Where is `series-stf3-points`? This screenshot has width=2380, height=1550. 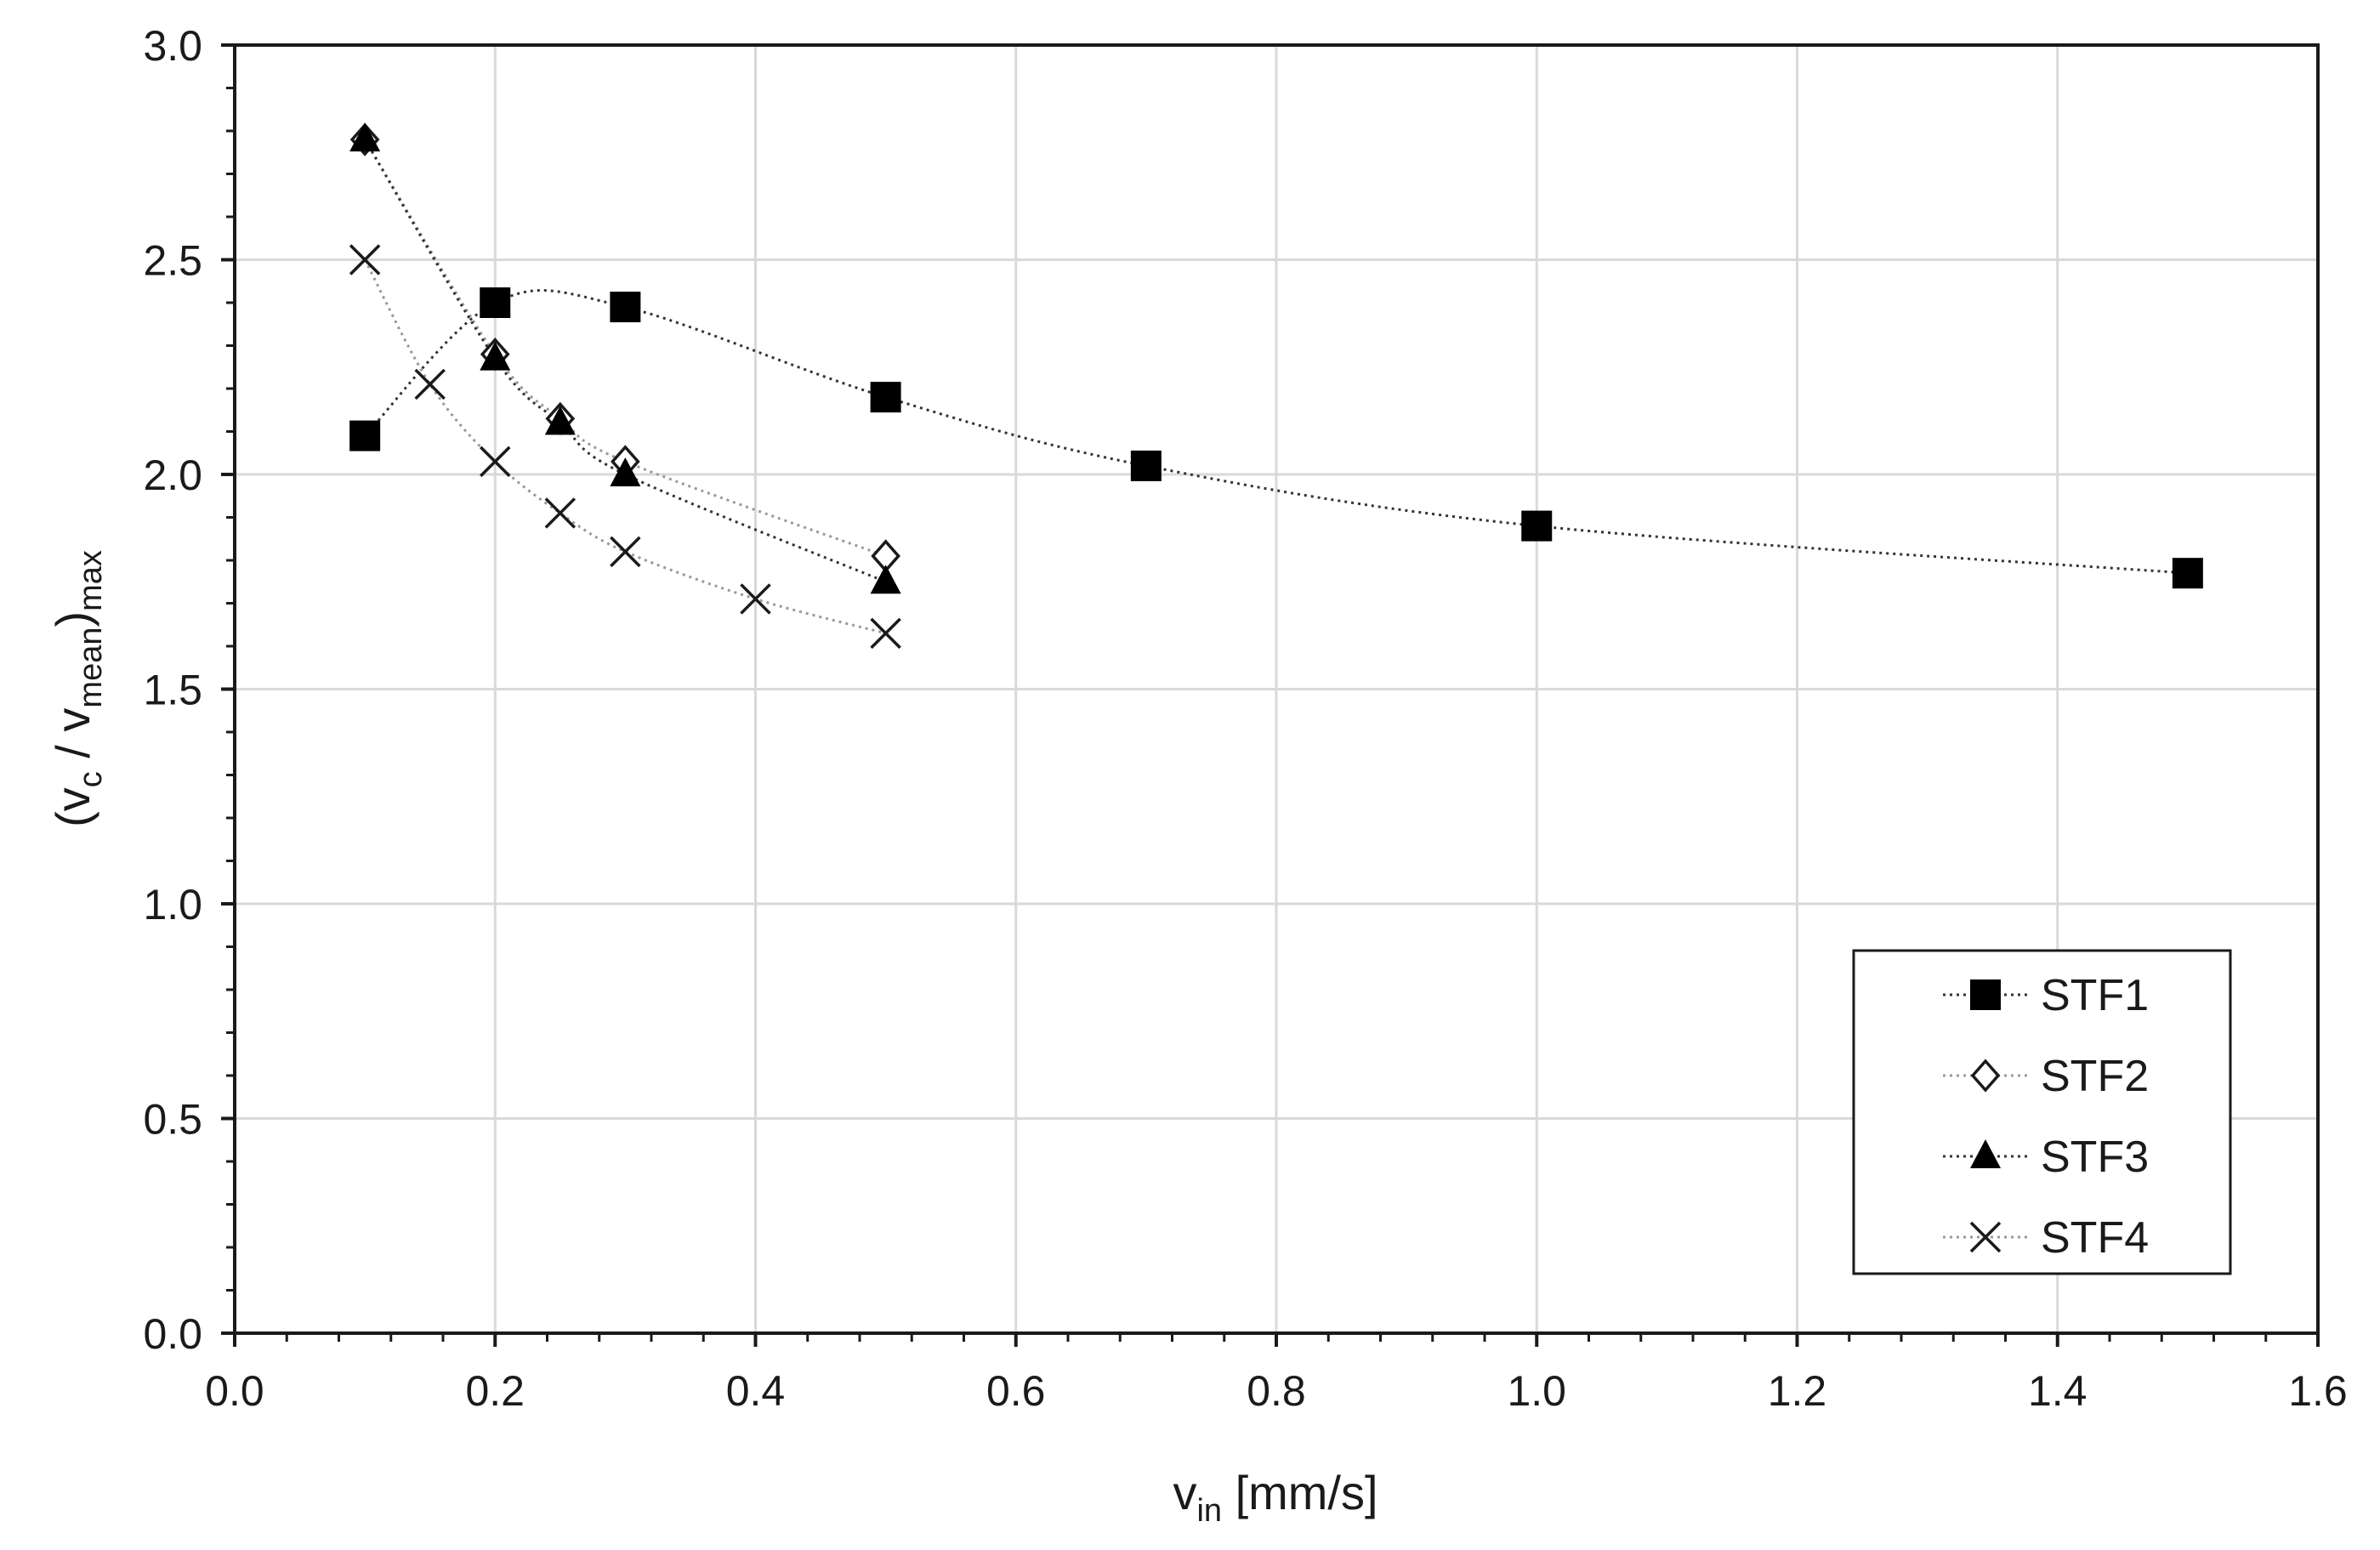
series-stf3-points is located at coordinates (625, 358).